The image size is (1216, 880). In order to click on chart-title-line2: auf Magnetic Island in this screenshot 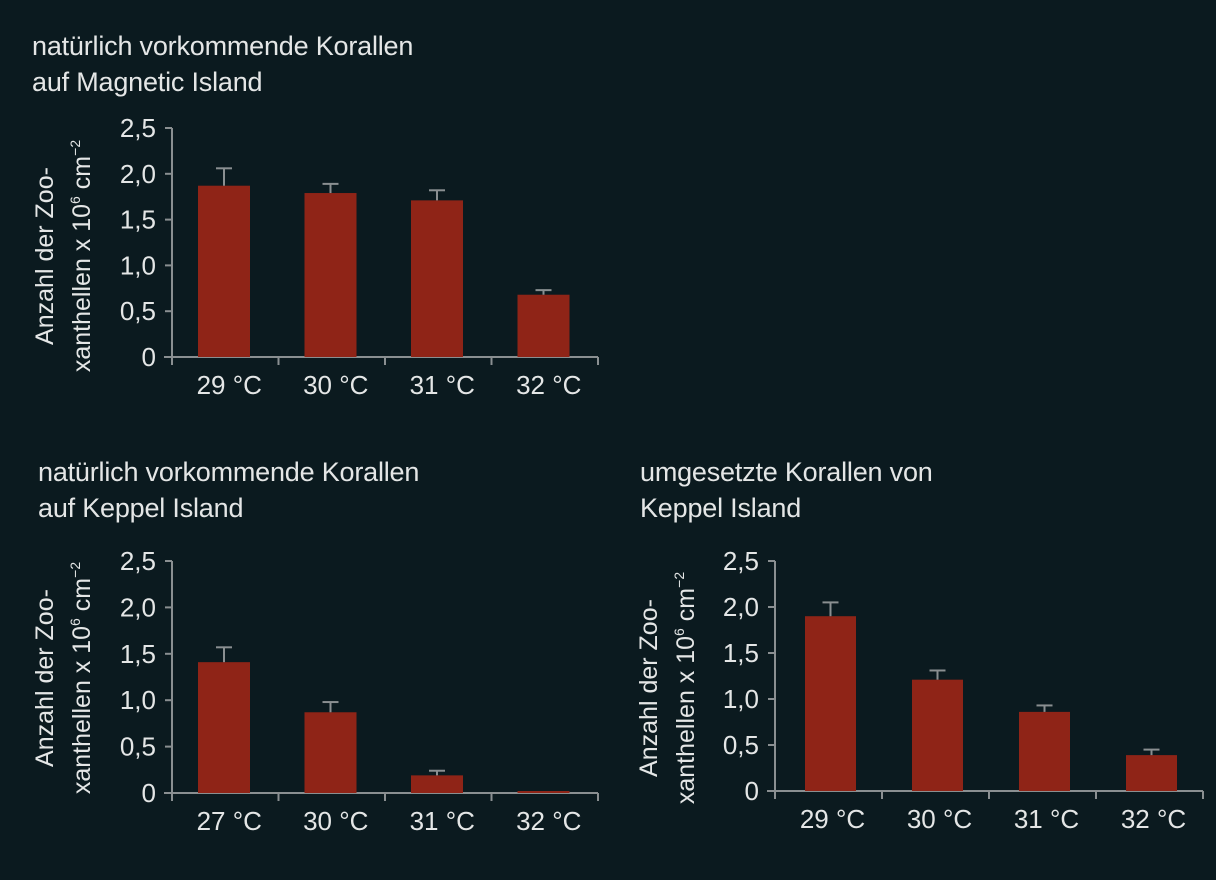, I will do `click(147, 82)`.